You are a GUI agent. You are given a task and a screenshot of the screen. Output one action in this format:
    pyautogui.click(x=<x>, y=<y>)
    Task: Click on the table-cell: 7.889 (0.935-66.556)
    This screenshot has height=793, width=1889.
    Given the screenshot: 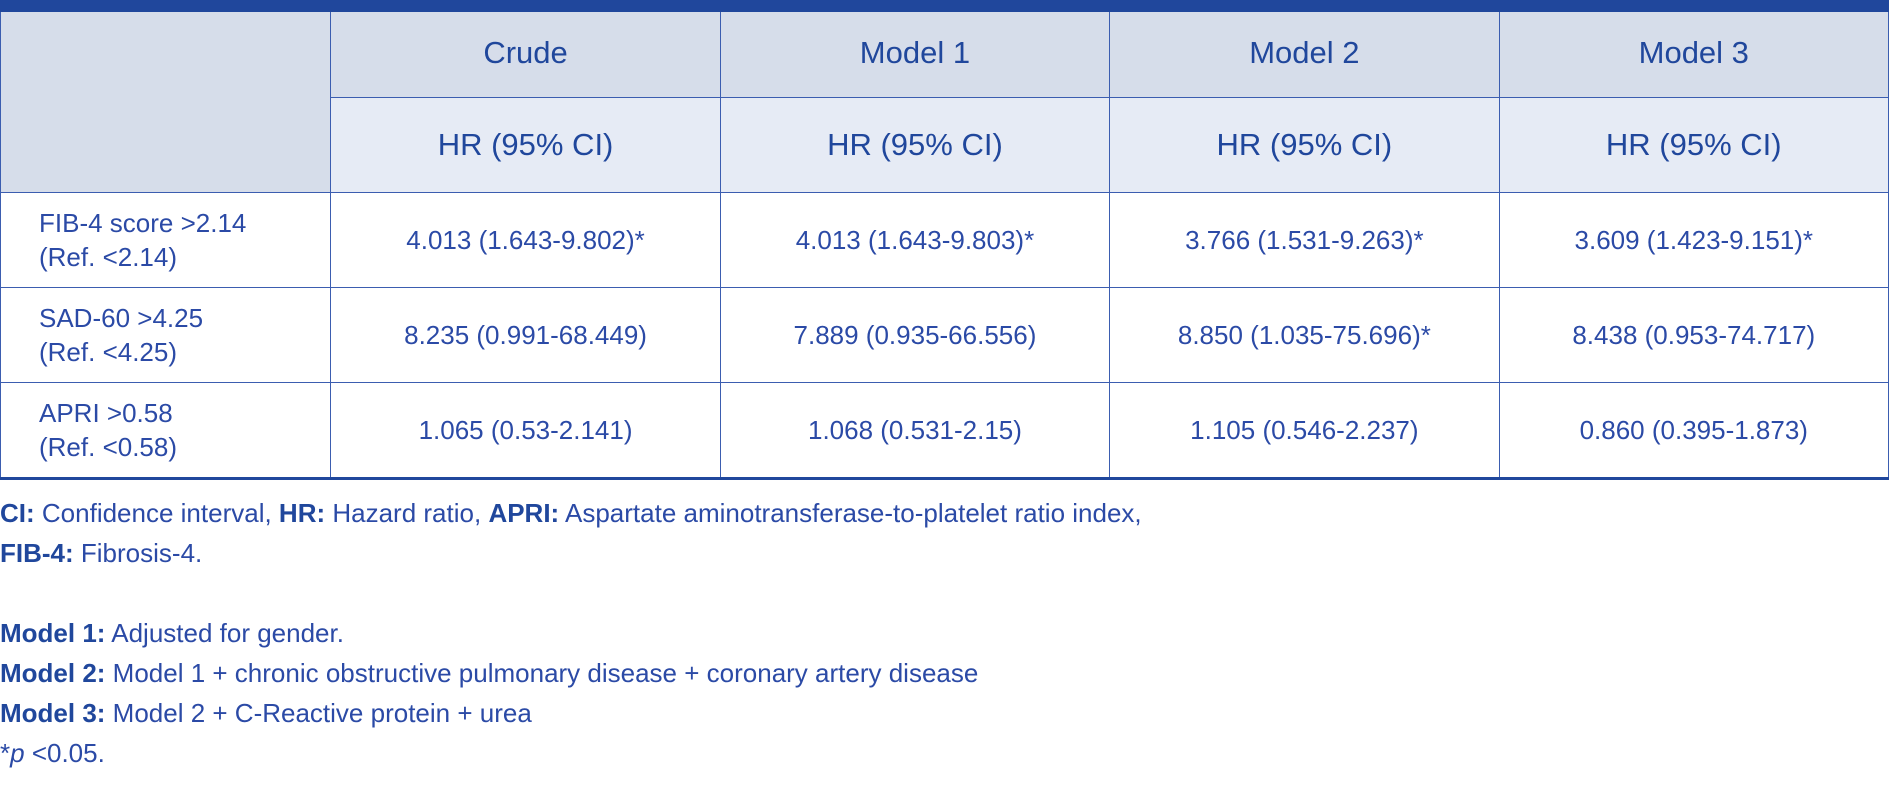 What is the action you would take?
    pyautogui.click(x=915, y=335)
    